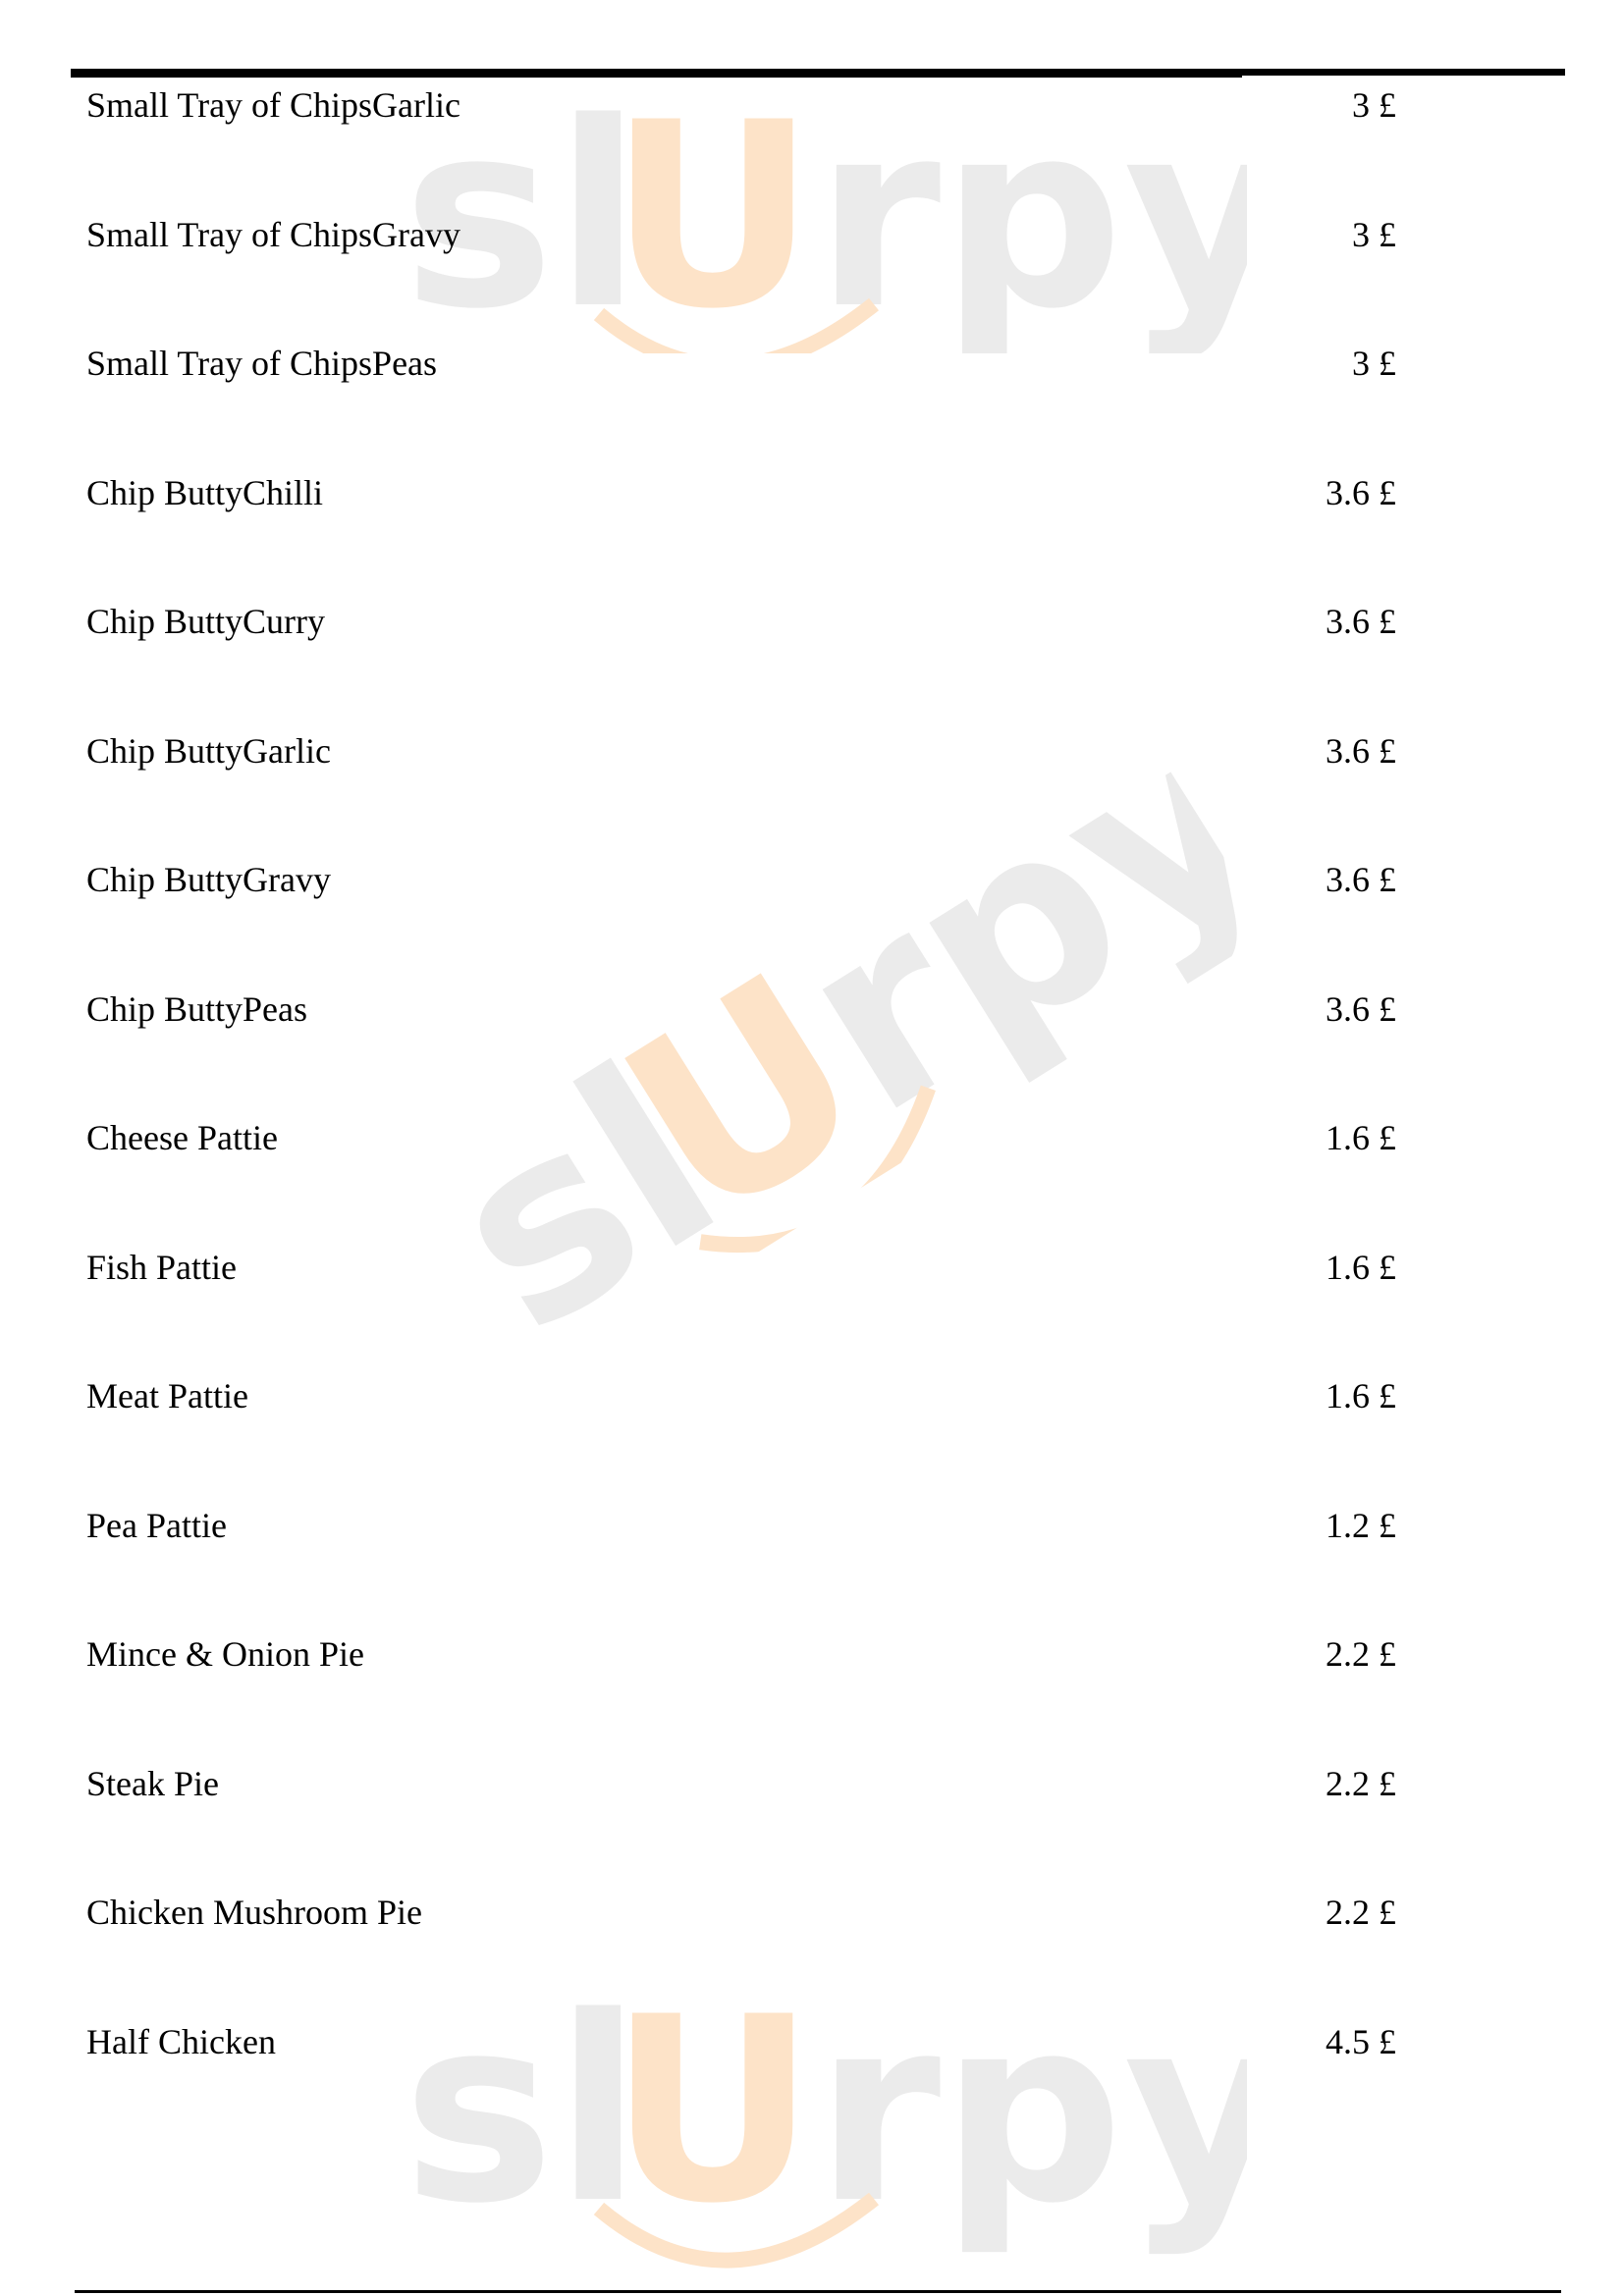 The width and height of the screenshot is (1624, 2296). Describe the element at coordinates (1361, 2041) in the screenshot. I see `menu-item-price: 4.5 £` at that location.